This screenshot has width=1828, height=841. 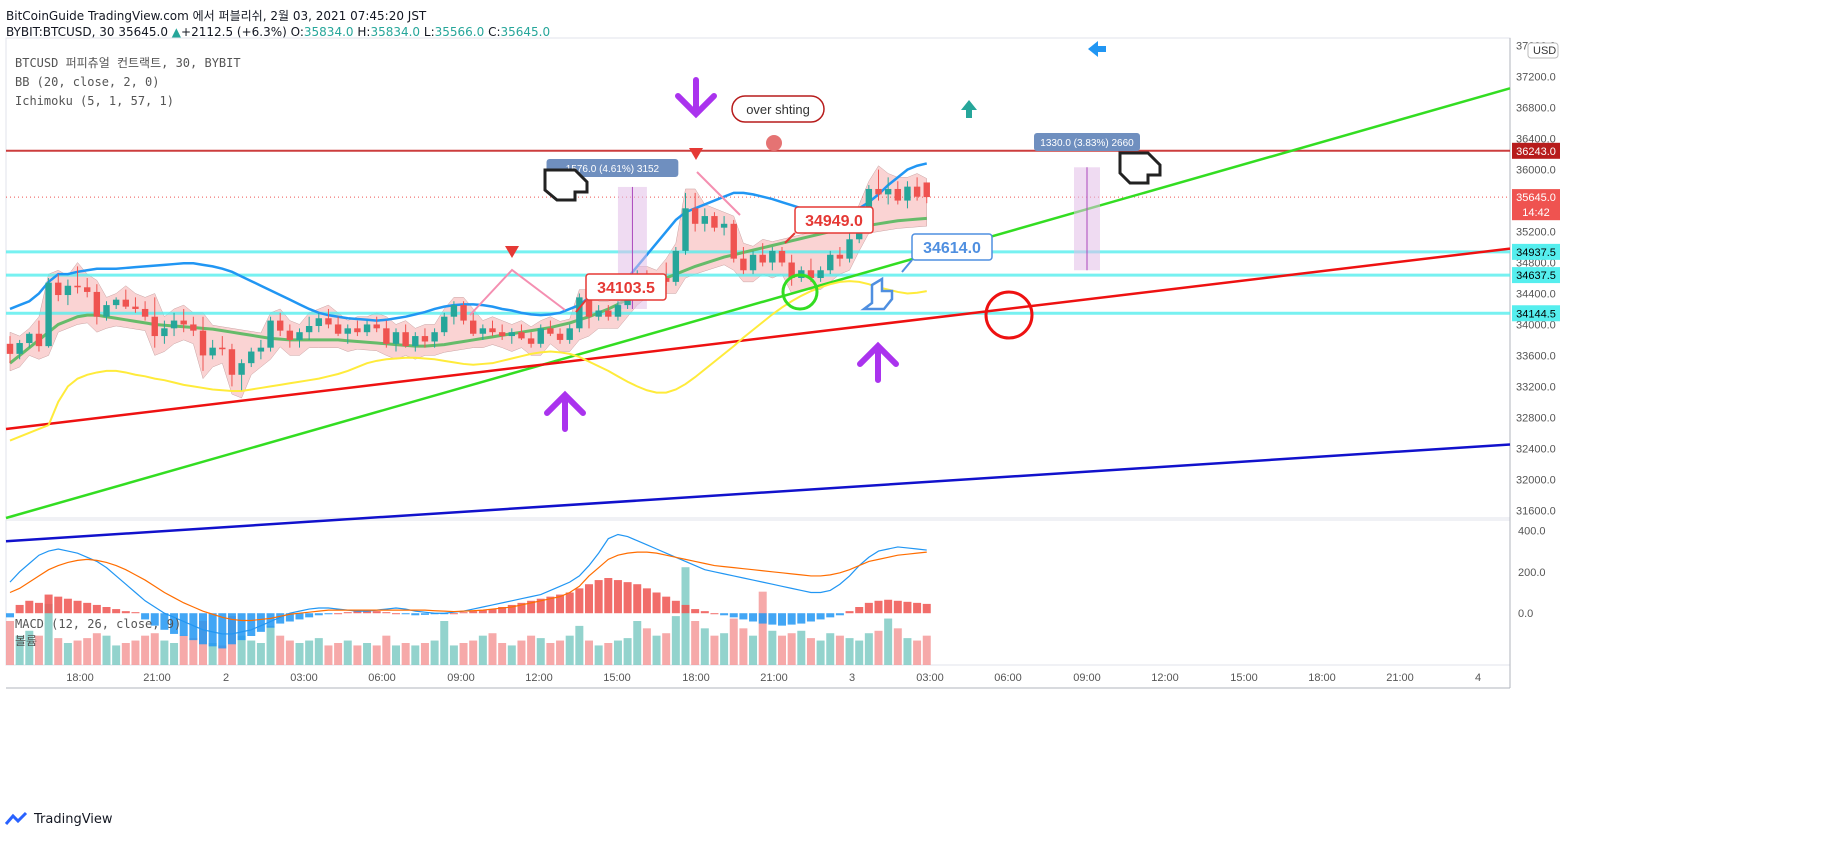 What do you see at coordinates (800, 292) in the screenshot?
I see `neutral-face-icon` at bounding box center [800, 292].